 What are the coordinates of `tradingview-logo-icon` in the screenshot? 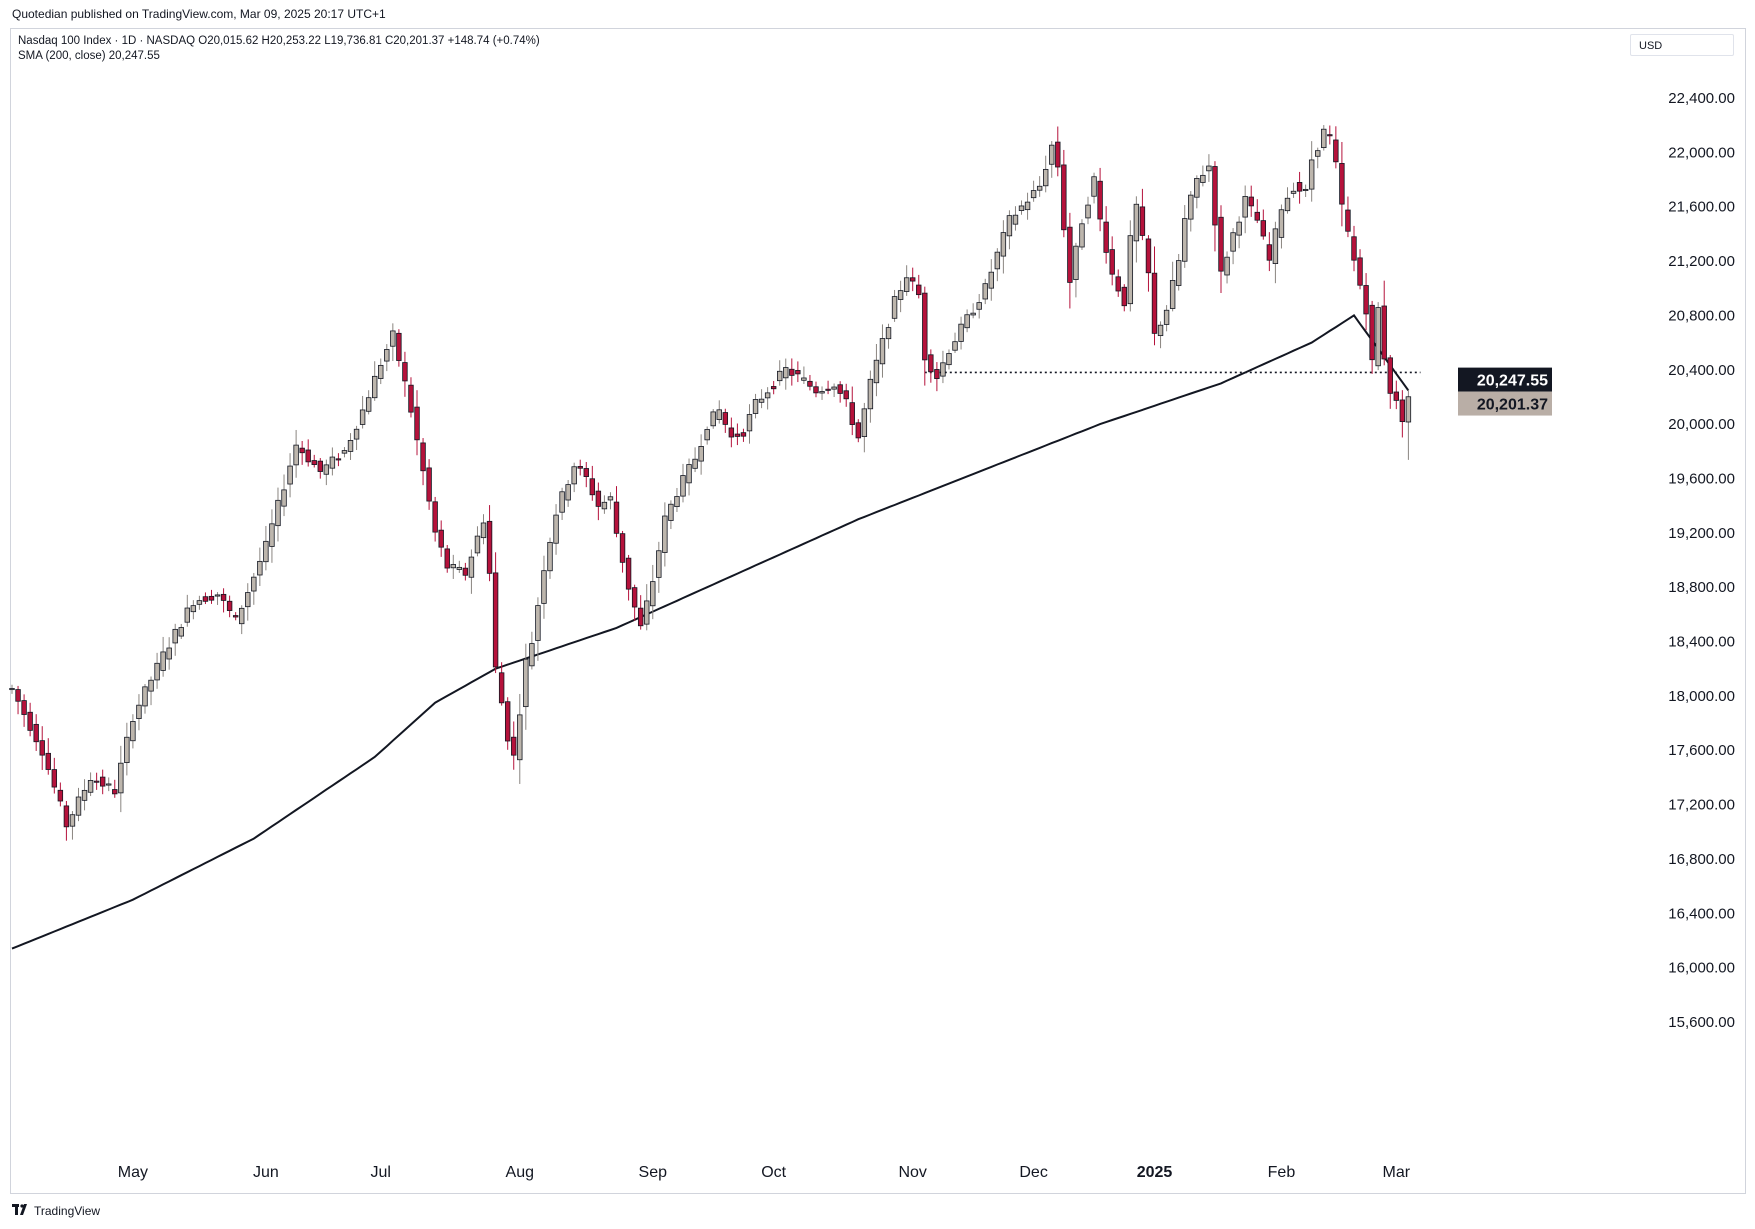 It's located at (21, 1210).